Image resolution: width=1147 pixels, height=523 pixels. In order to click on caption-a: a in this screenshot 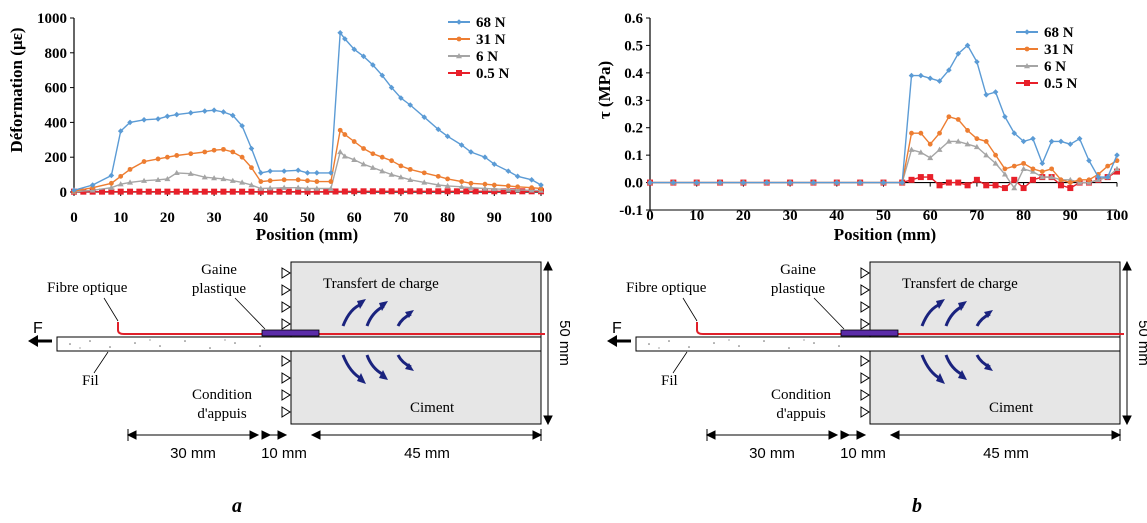, I will do `click(237, 506)`.